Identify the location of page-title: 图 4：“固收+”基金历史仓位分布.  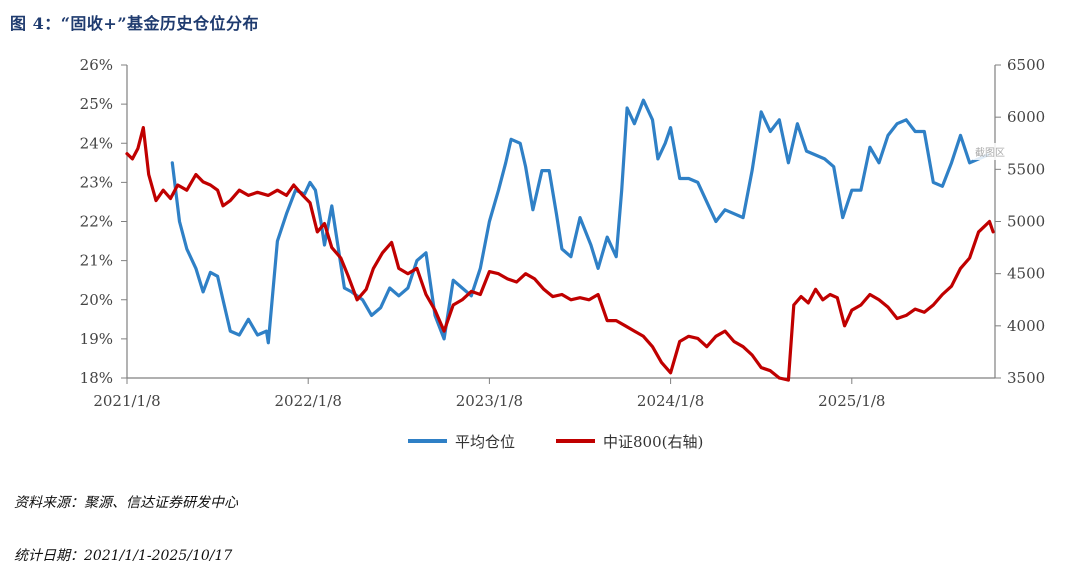
(135, 23).